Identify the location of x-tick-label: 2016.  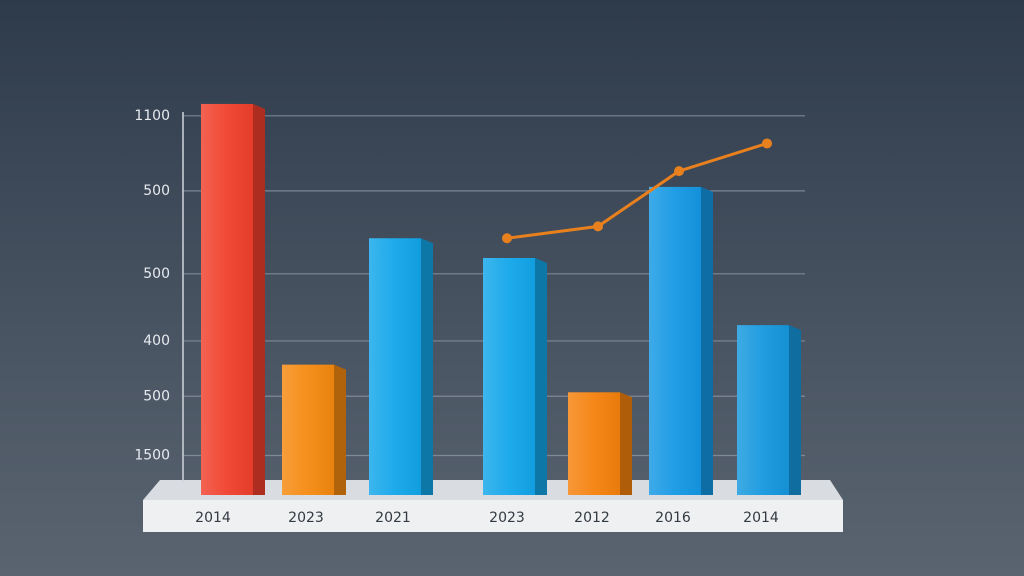
(673, 518).